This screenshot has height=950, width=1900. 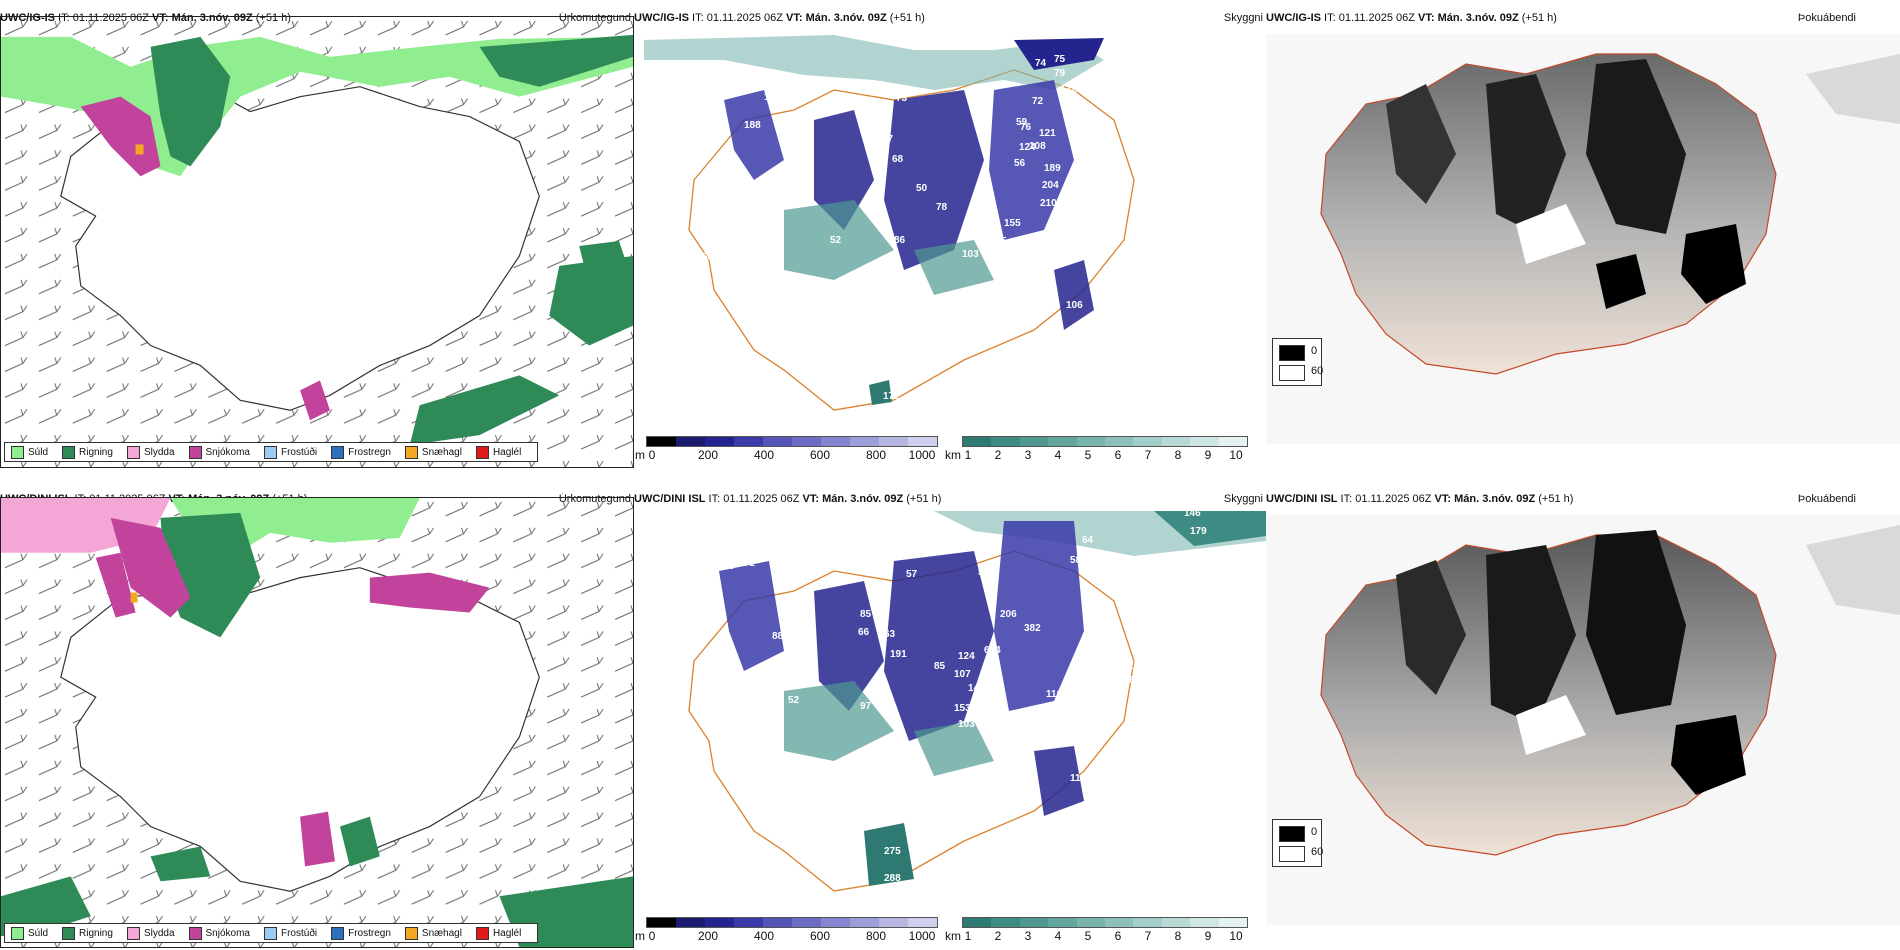 What do you see at coordinates (890, 634) in the screenshot?
I see `value-label: 63` at bounding box center [890, 634].